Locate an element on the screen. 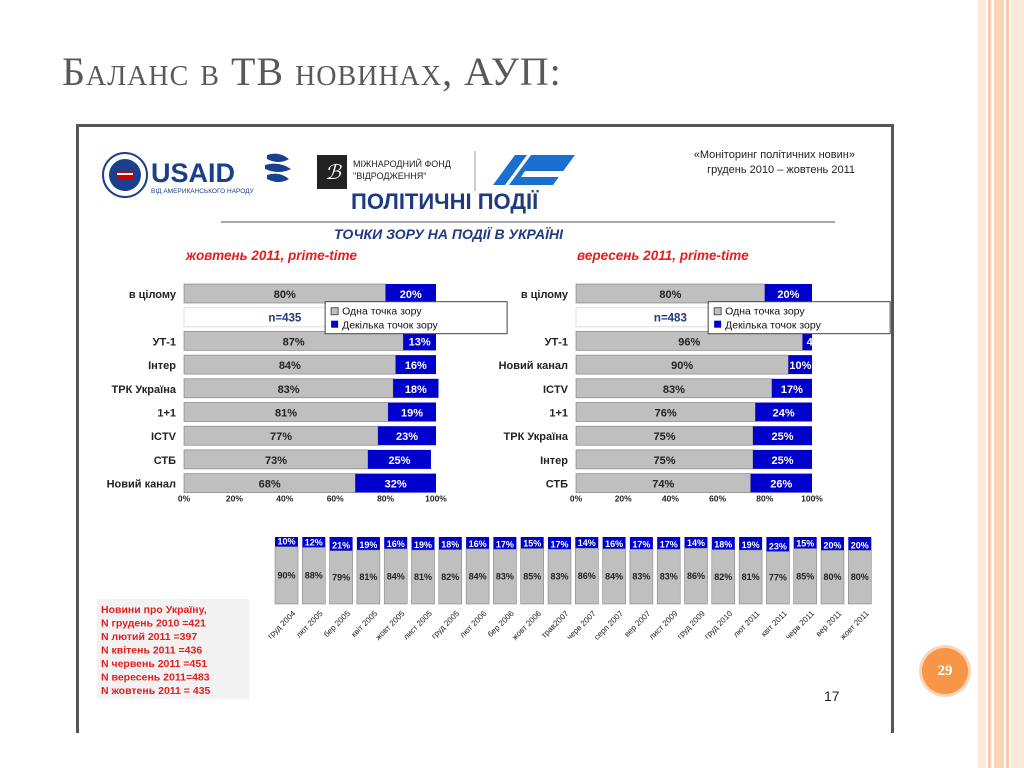 The image size is (1024, 768). bar-many-views-label: 32% is located at coordinates (396, 485).